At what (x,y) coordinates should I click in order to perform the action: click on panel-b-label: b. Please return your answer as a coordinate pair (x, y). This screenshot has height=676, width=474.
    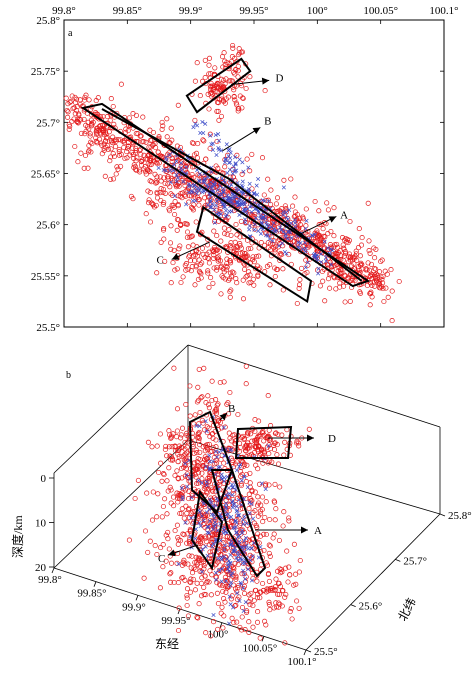
    Looking at the image, I should click on (68, 375).